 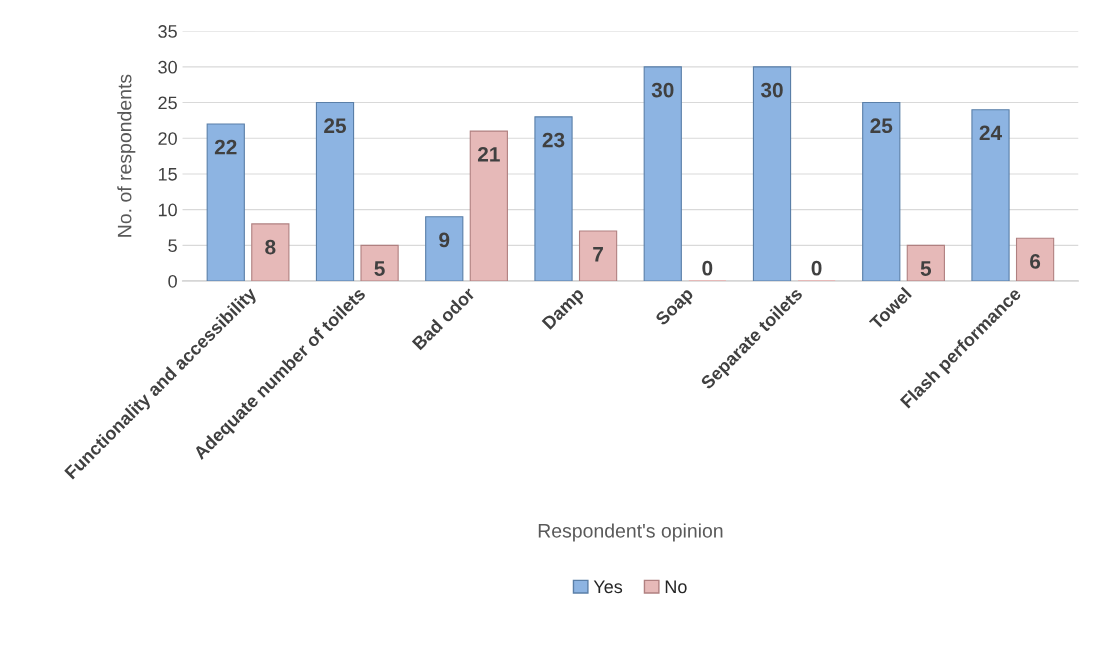 What do you see at coordinates (172, 246) in the screenshot?
I see `y-tick-label: 5` at bounding box center [172, 246].